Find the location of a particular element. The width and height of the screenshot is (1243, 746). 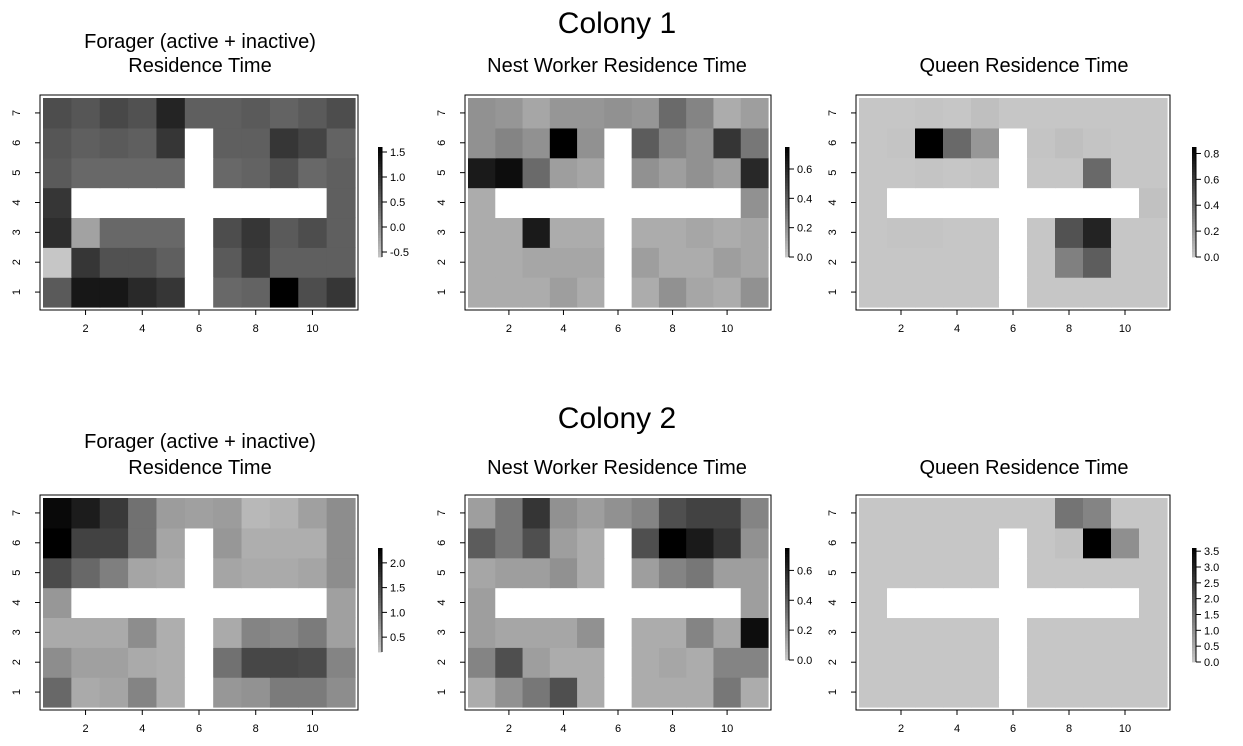

y-tick-label: 7 is located at coordinates (833, 513).